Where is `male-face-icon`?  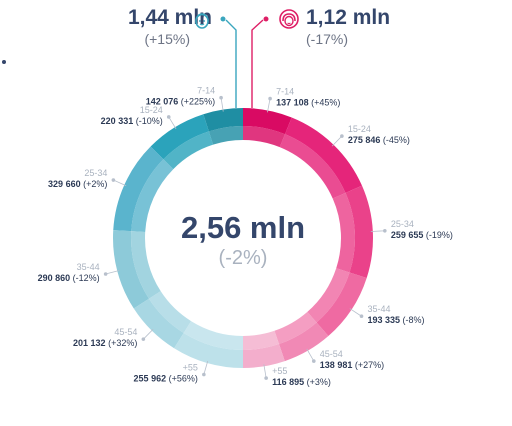
male-face-icon is located at coordinates (202, 21).